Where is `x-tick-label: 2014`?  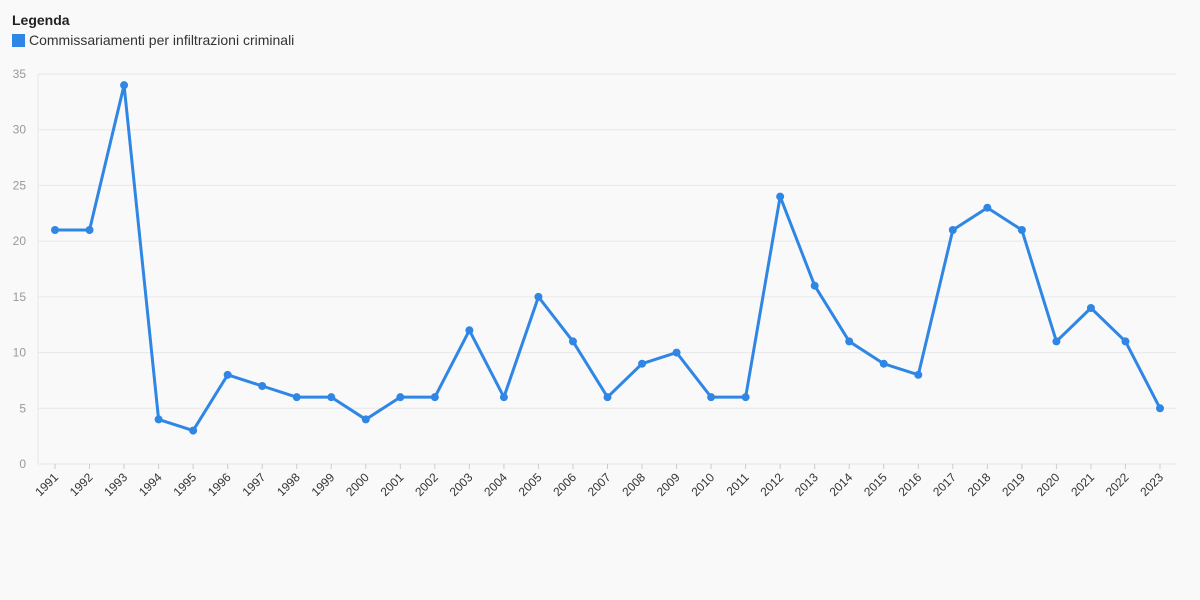 x-tick-label: 2014 is located at coordinates (841, 484).